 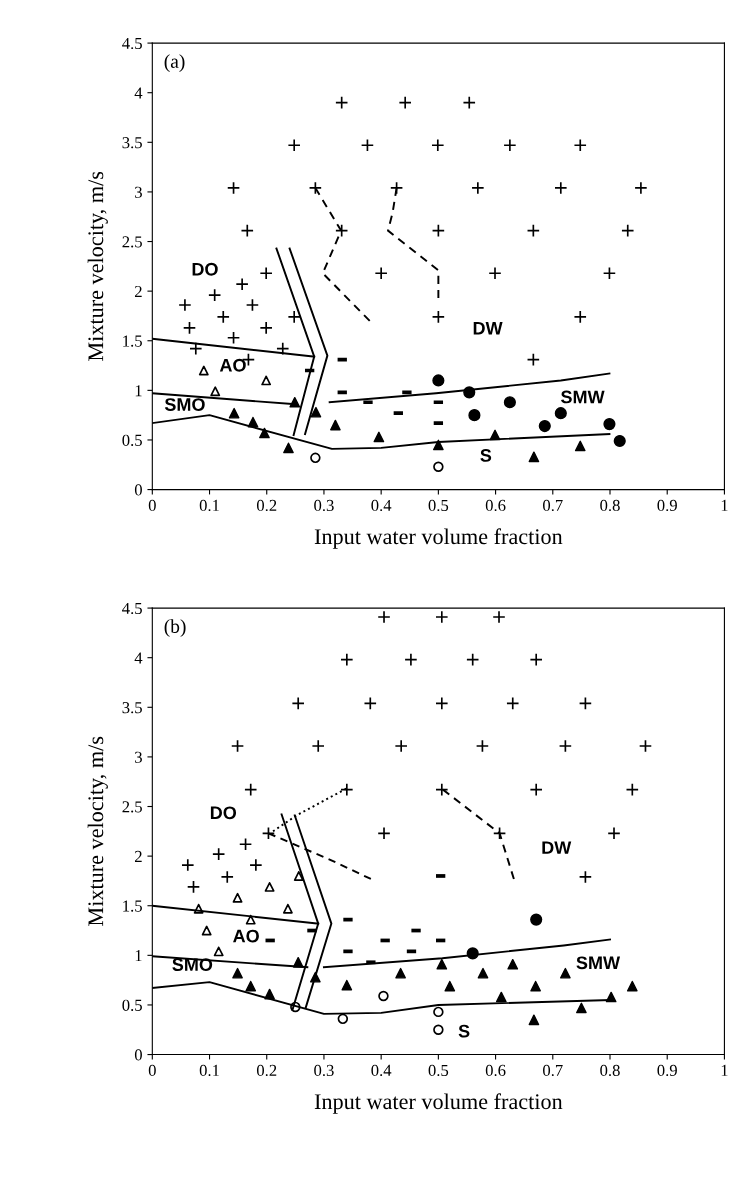 What do you see at coordinates (174, 63) in the screenshot?
I see `annotation: (a)` at bounding box center [174, 63].